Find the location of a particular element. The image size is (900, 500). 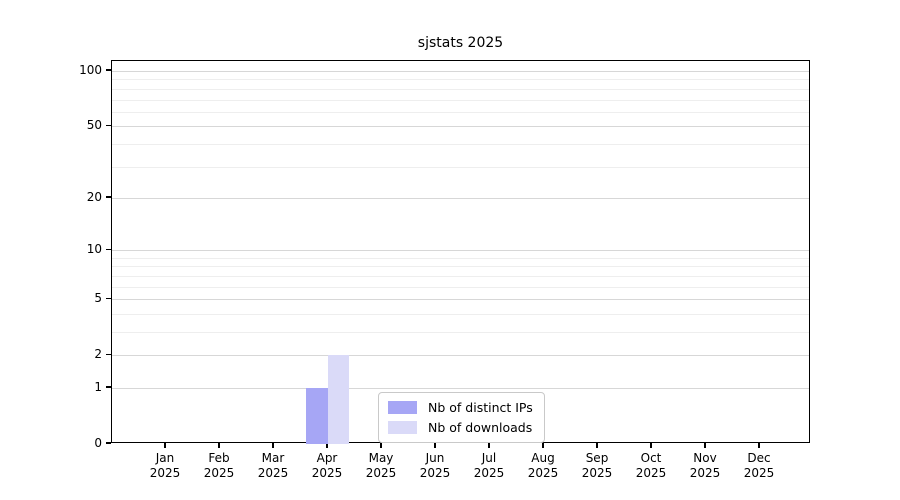

x-tick-label: Sep 2025 is located at coordinates (597, 466).